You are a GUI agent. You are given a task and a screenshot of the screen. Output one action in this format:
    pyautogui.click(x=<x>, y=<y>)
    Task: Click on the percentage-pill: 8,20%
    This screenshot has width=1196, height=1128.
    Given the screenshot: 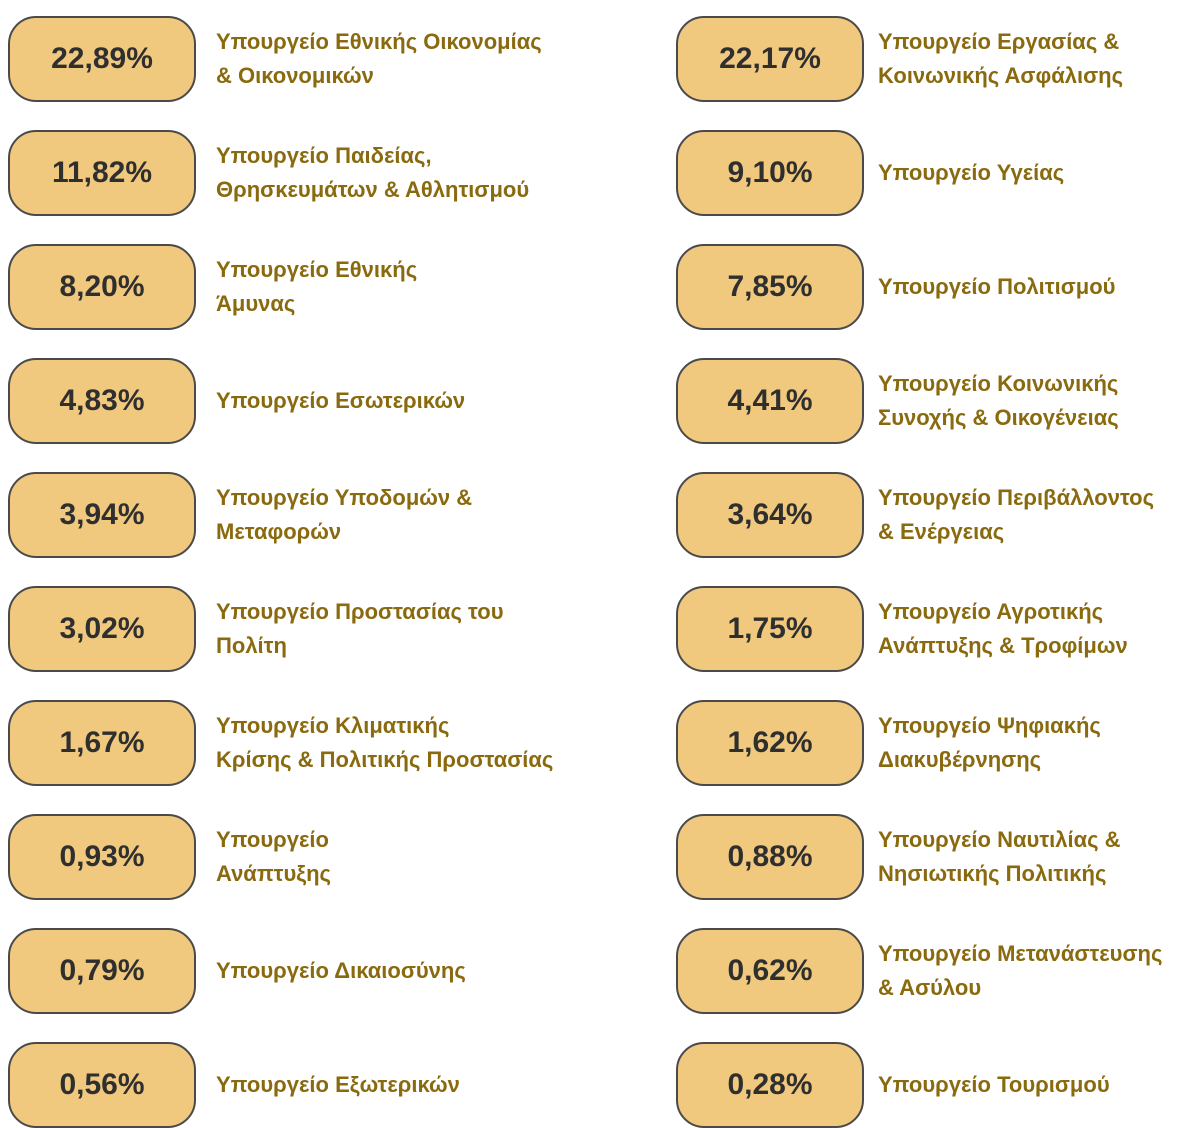 What is the action you would take?
    pyautogui.click(x=102, y=287)
    